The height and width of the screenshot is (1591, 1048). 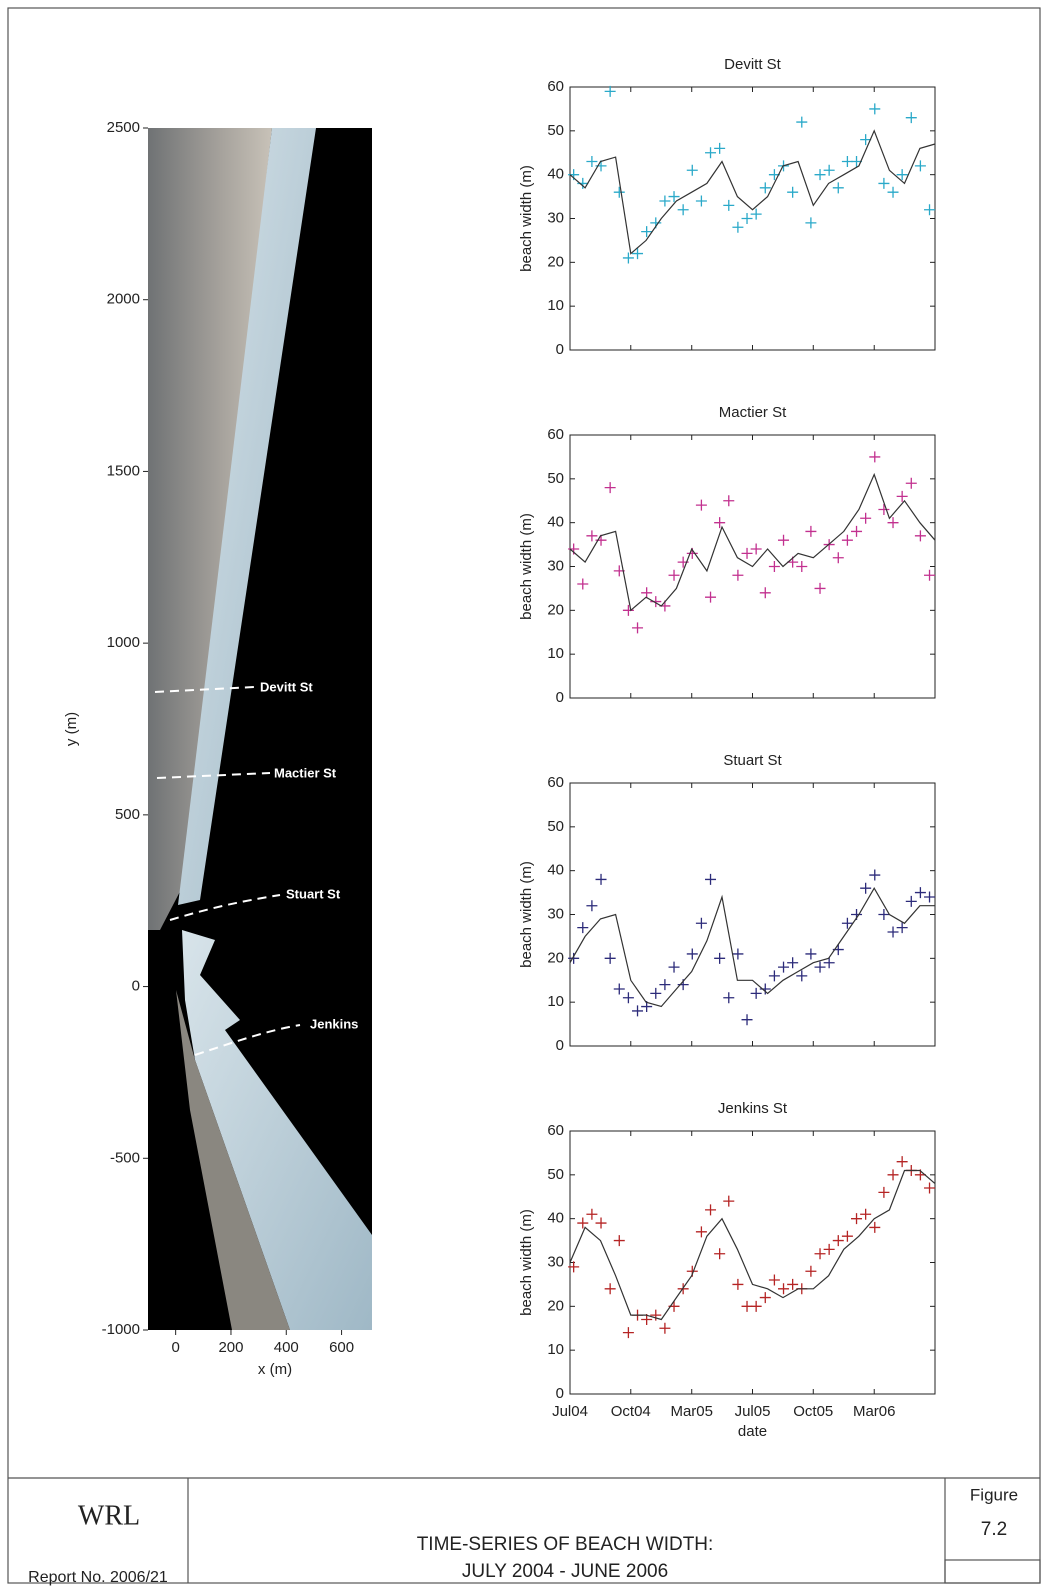 What do you see at coordinates (753, 64) in the screenshot?
I see `chart-title: Devitt St` at bounding box center [753, 64].